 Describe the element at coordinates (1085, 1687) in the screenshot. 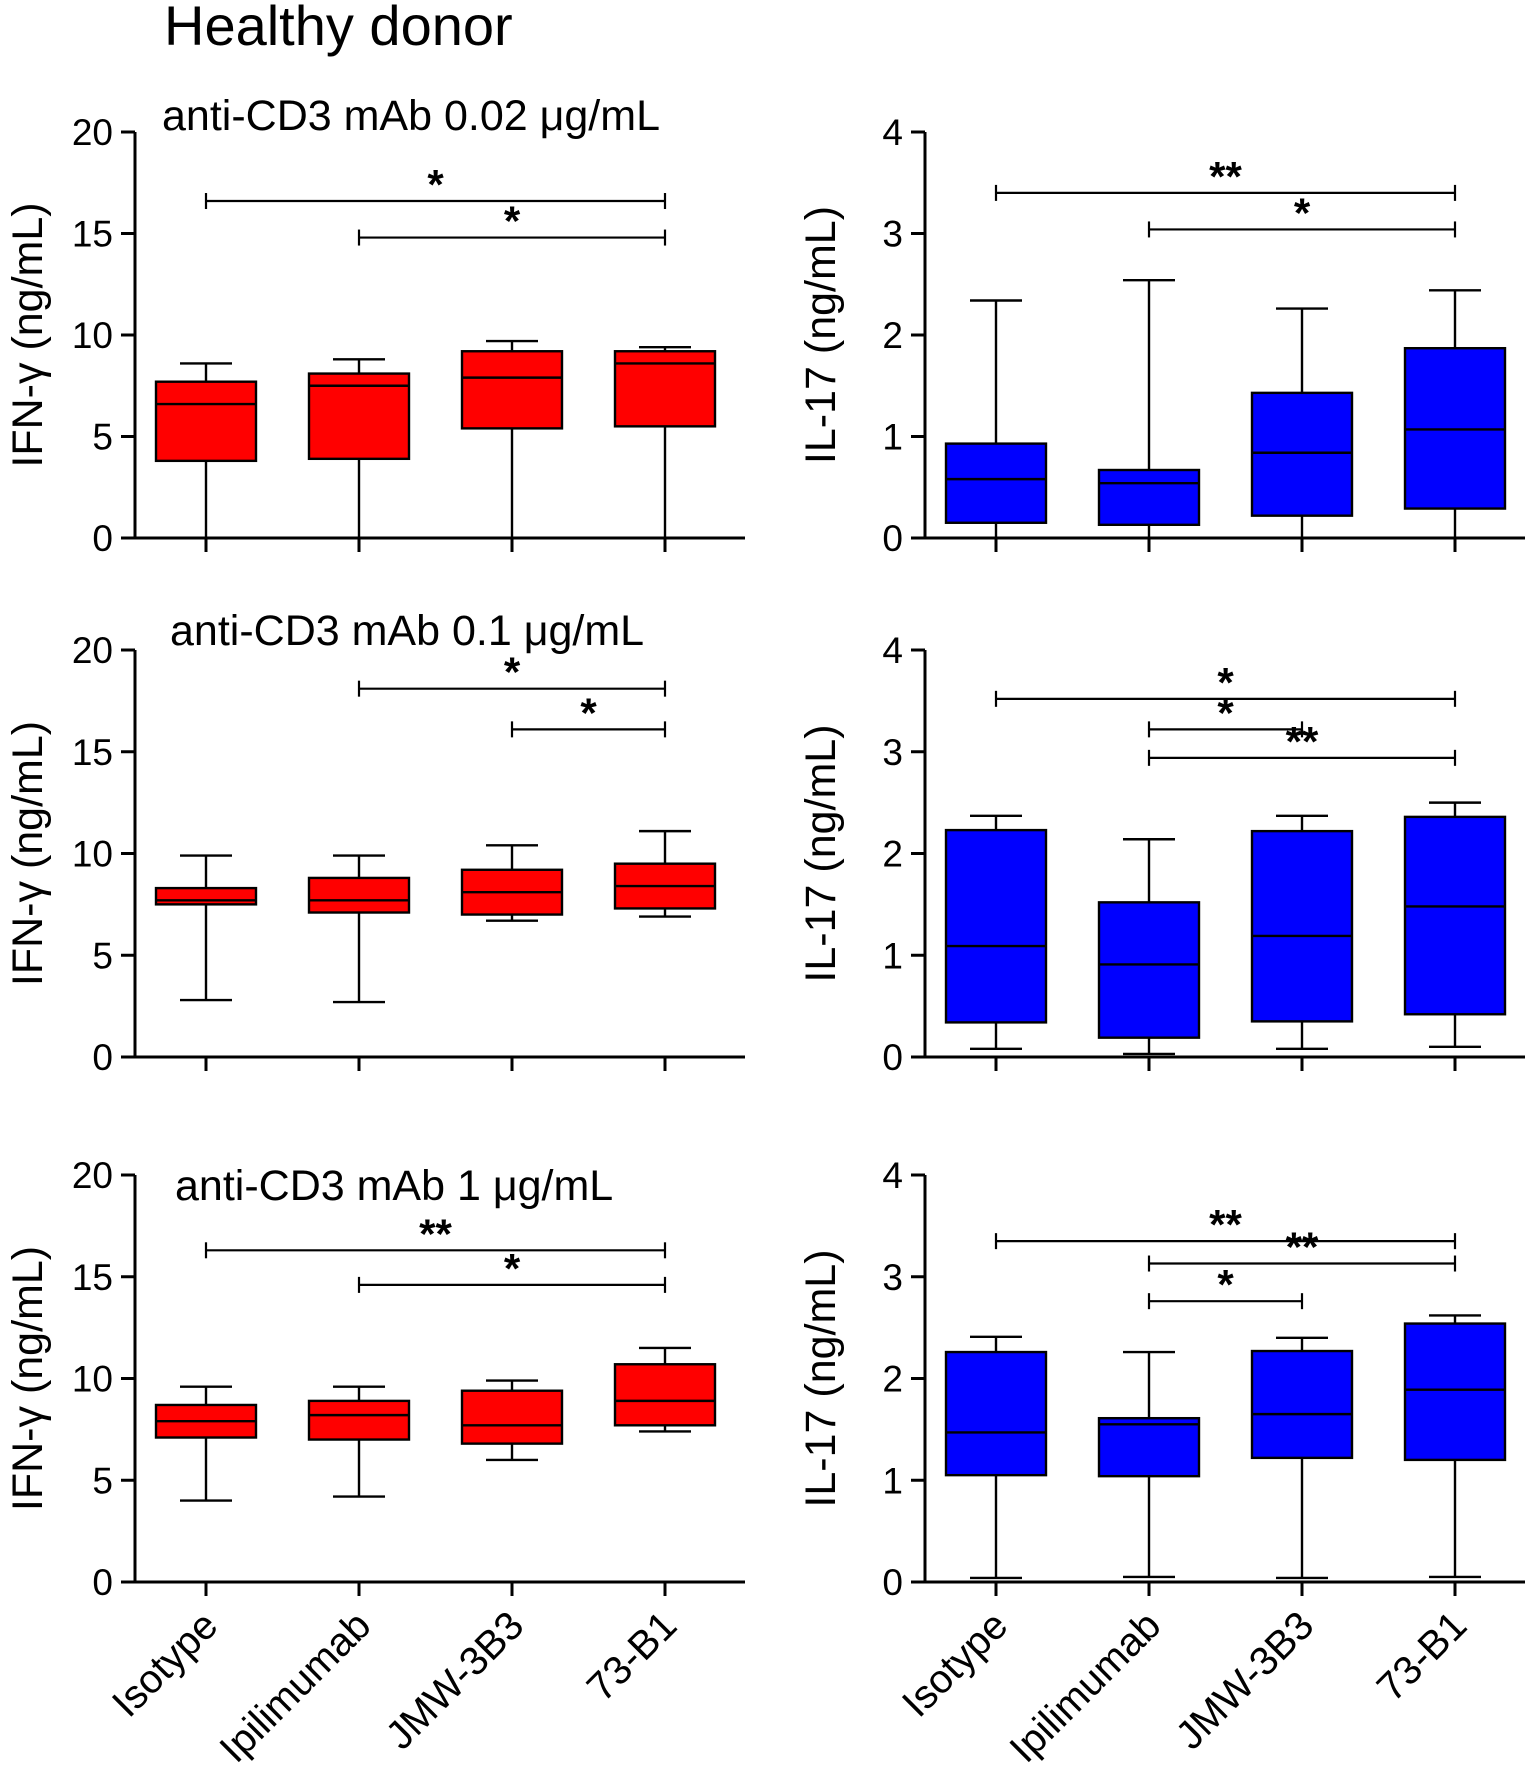

I see `x-tick-label: Ipilimumab` at that location.